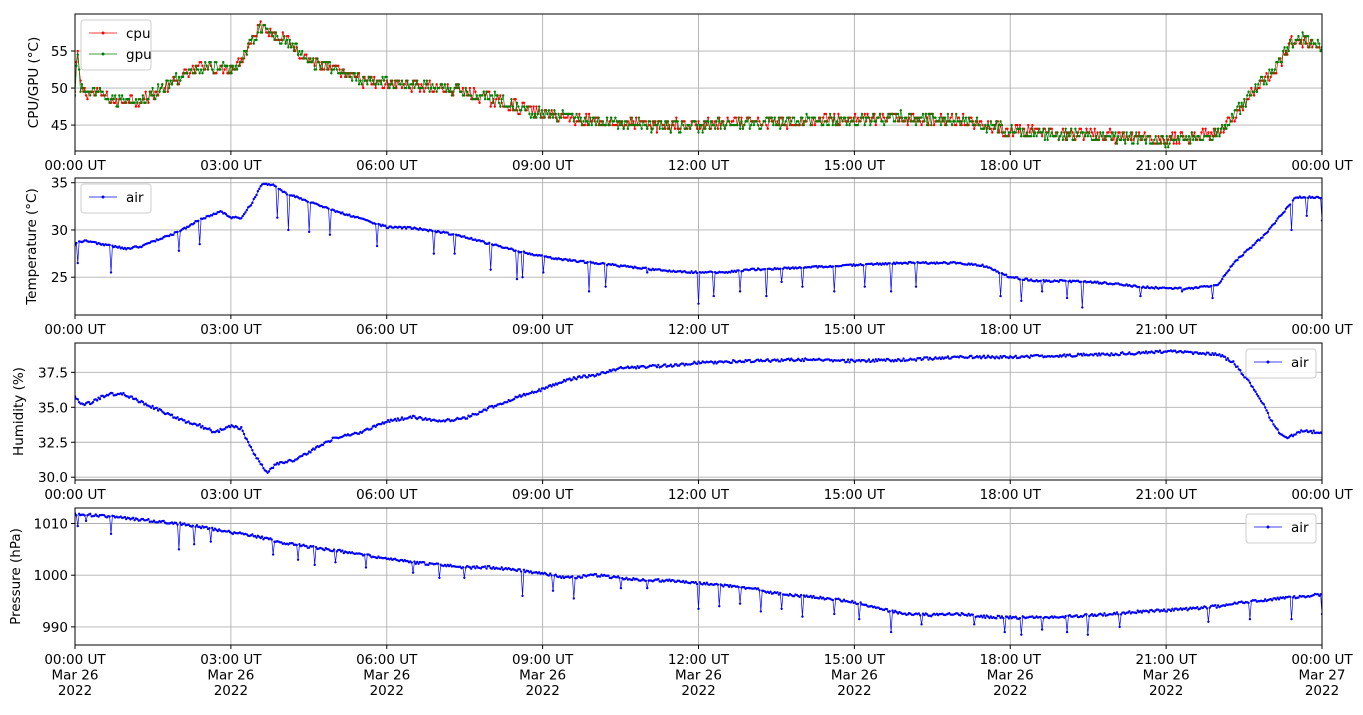  What do you see at coordinates (230, 676) in the screenshot?
I see `x-tick-label: Mar 26` at bounding box center [230, 676].